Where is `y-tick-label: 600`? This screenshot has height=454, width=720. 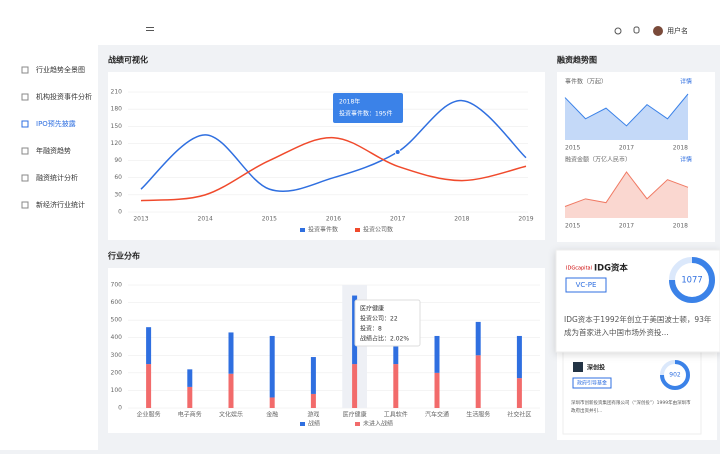
y-tick-label: 600 is located at coordinates (117, 302).